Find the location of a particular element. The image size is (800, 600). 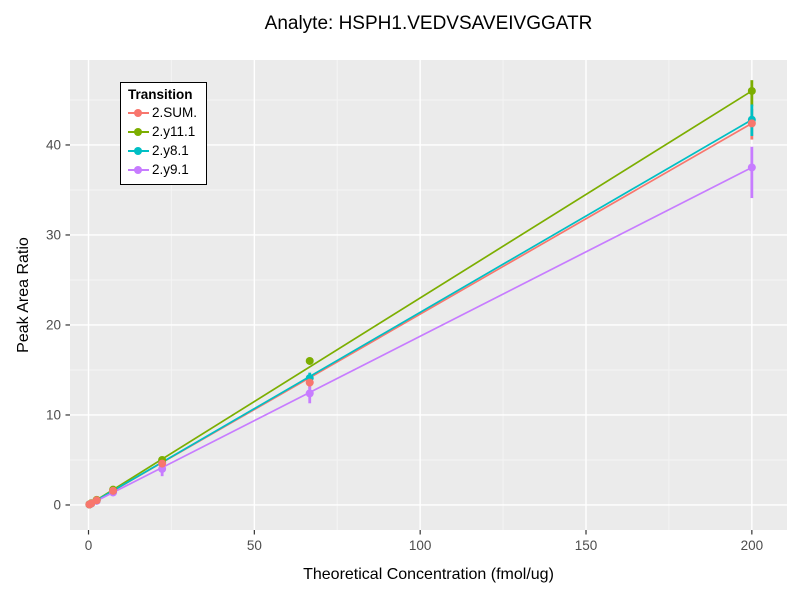

x-tick-labels: 0 50 100 150 200 is located at coordinates (424, 545).